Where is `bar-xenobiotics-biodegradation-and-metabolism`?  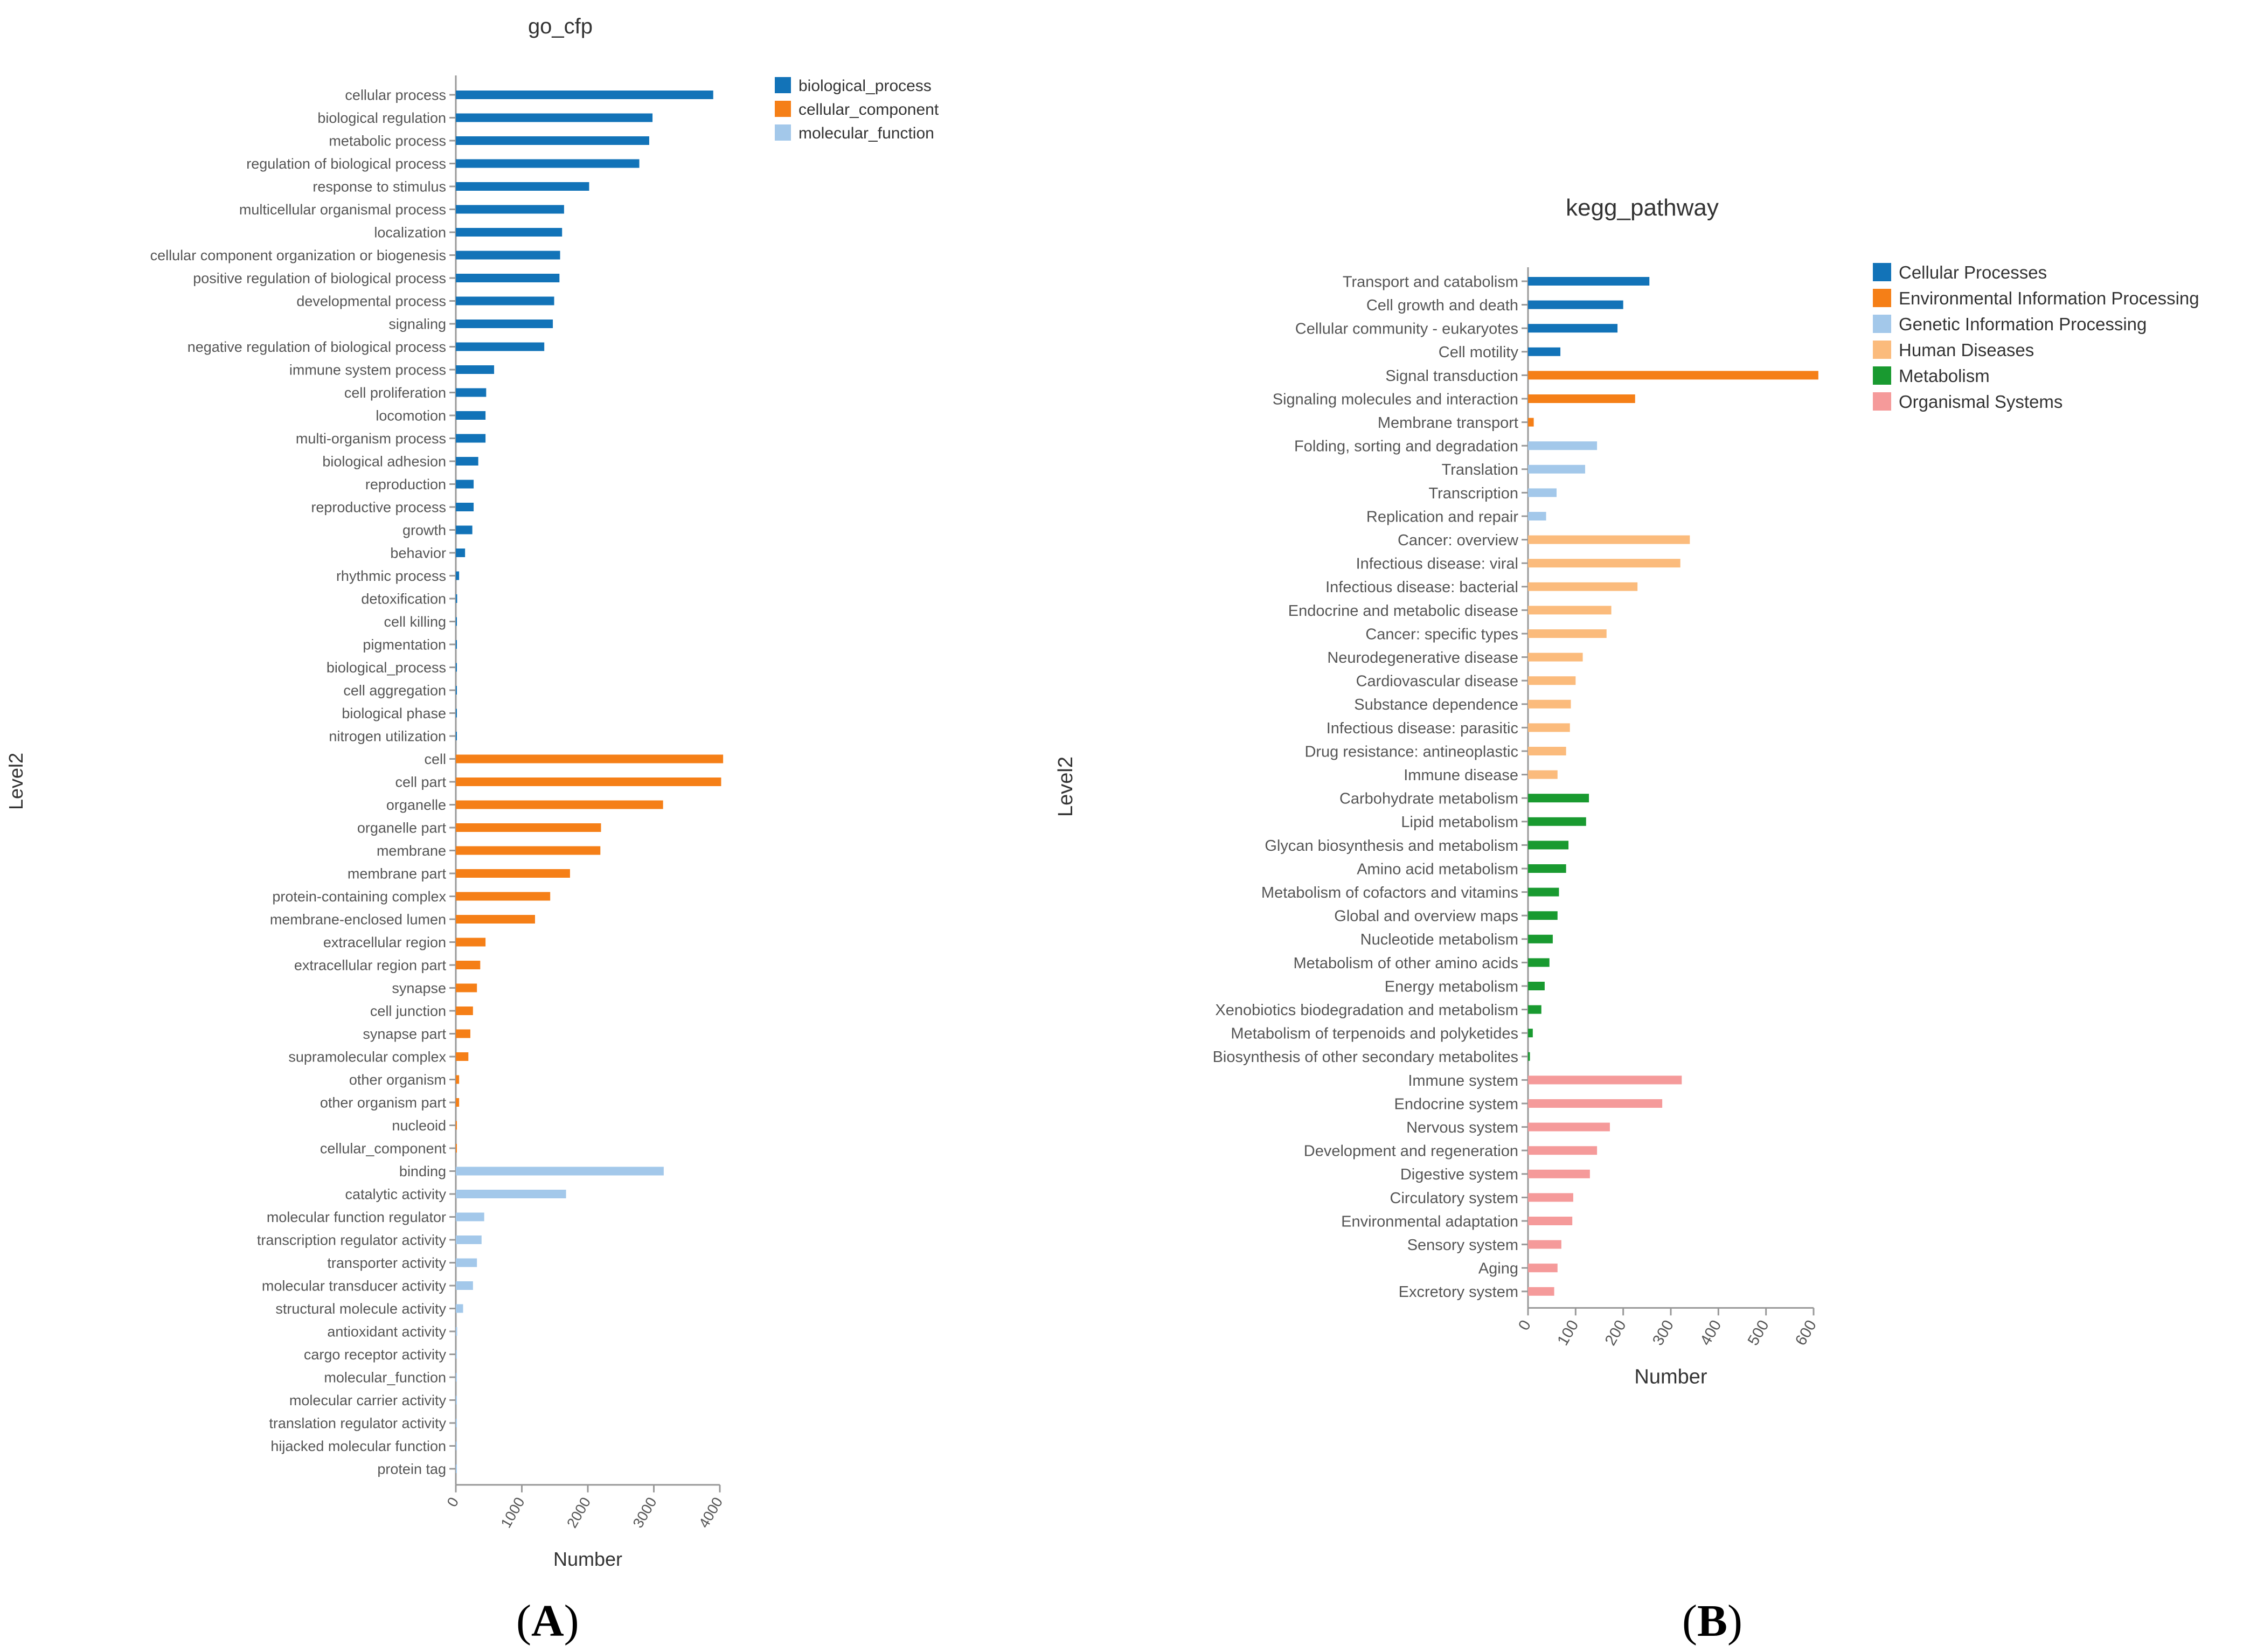
bar-xenobiotics-biodegradation-and-metabolism is located at coordinates (1534, 1009).